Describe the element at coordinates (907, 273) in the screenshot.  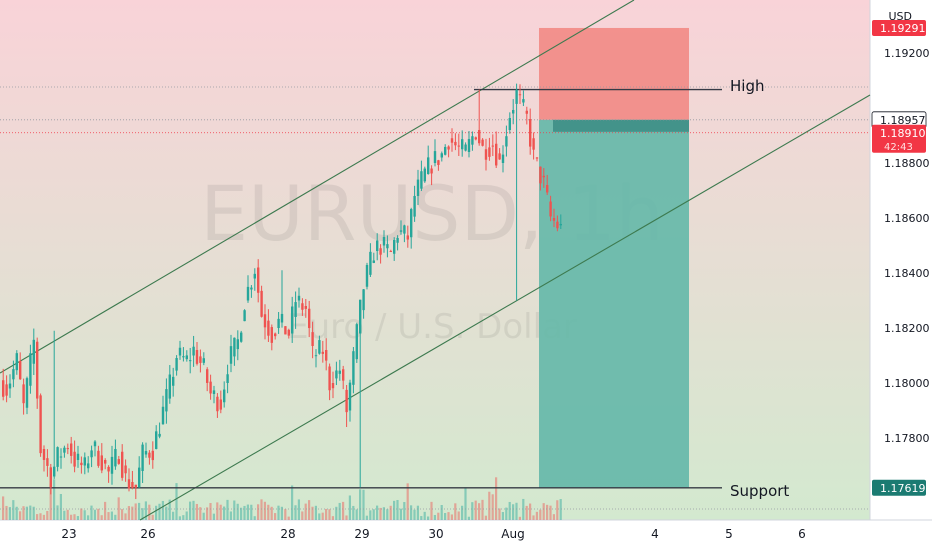
I see `price-tick-label: 1.18400` at that location.